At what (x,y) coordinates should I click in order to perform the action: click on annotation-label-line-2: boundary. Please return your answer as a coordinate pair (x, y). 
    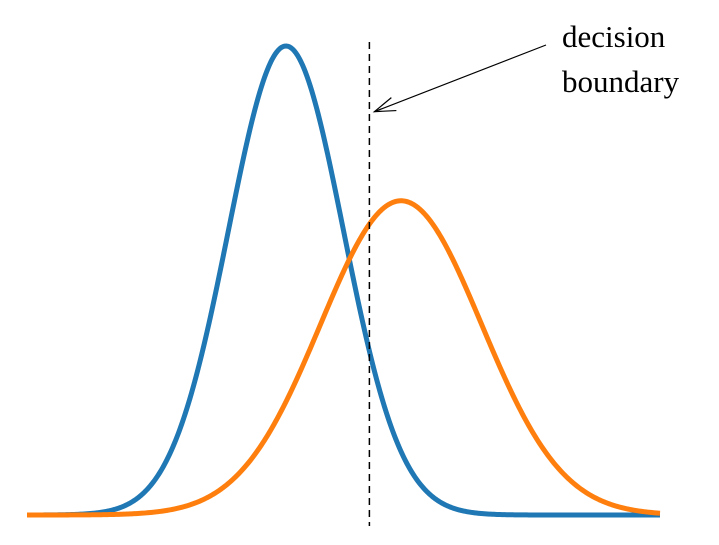
    Looking at the image, I should click on (621, 81).